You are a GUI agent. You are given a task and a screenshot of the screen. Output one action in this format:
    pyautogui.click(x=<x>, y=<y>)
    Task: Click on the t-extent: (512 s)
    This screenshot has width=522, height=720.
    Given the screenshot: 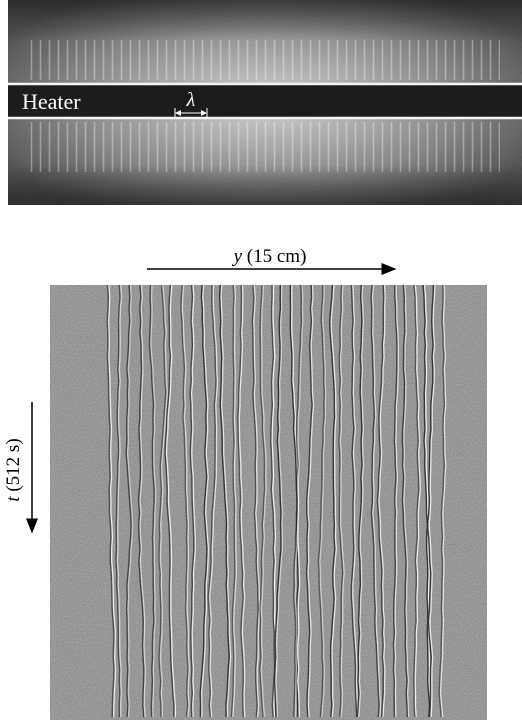 What is the action you would take?
    pyautogui.click(x=13, y=464)
    